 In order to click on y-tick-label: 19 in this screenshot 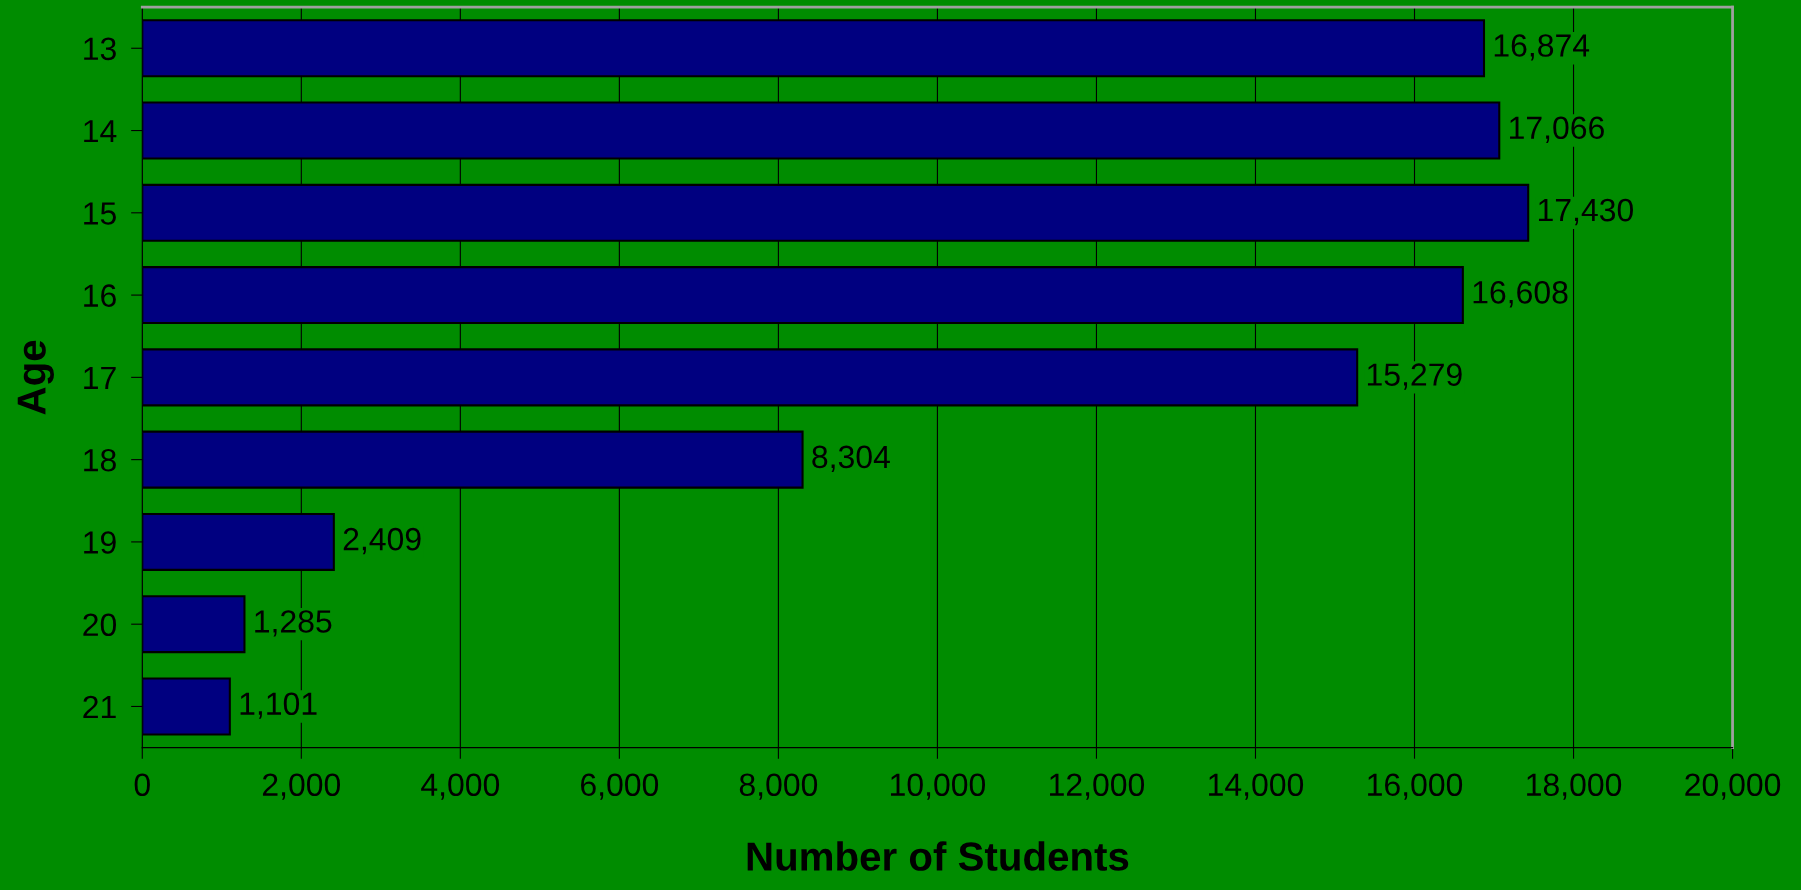, I will do `click(100, 542)`.